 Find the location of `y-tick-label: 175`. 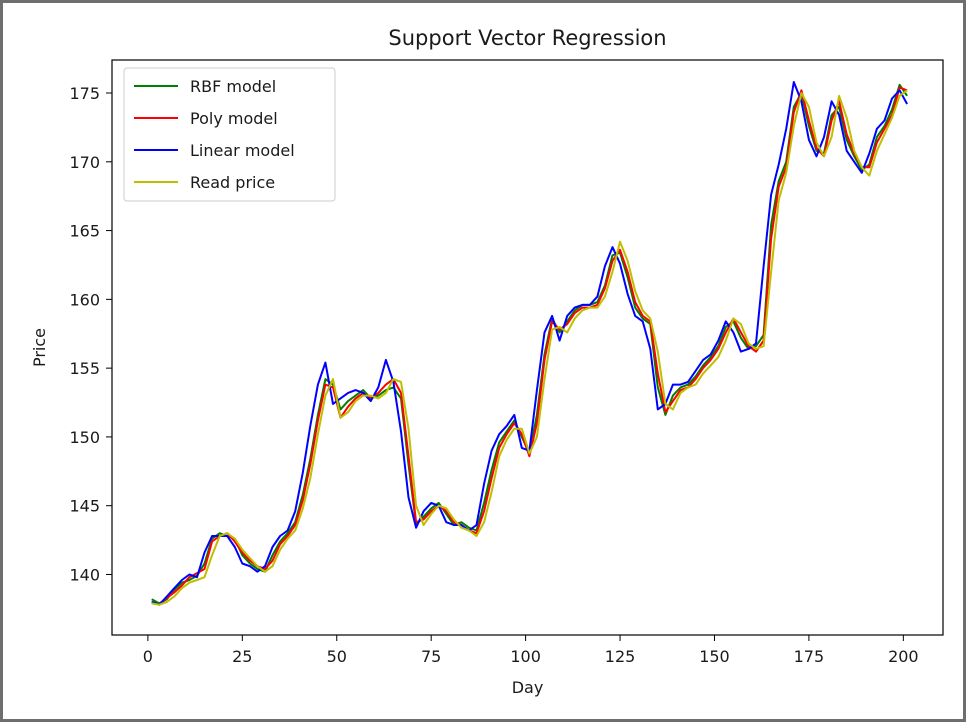

y-tick-label: 175 is located at coordinates (84, 93).